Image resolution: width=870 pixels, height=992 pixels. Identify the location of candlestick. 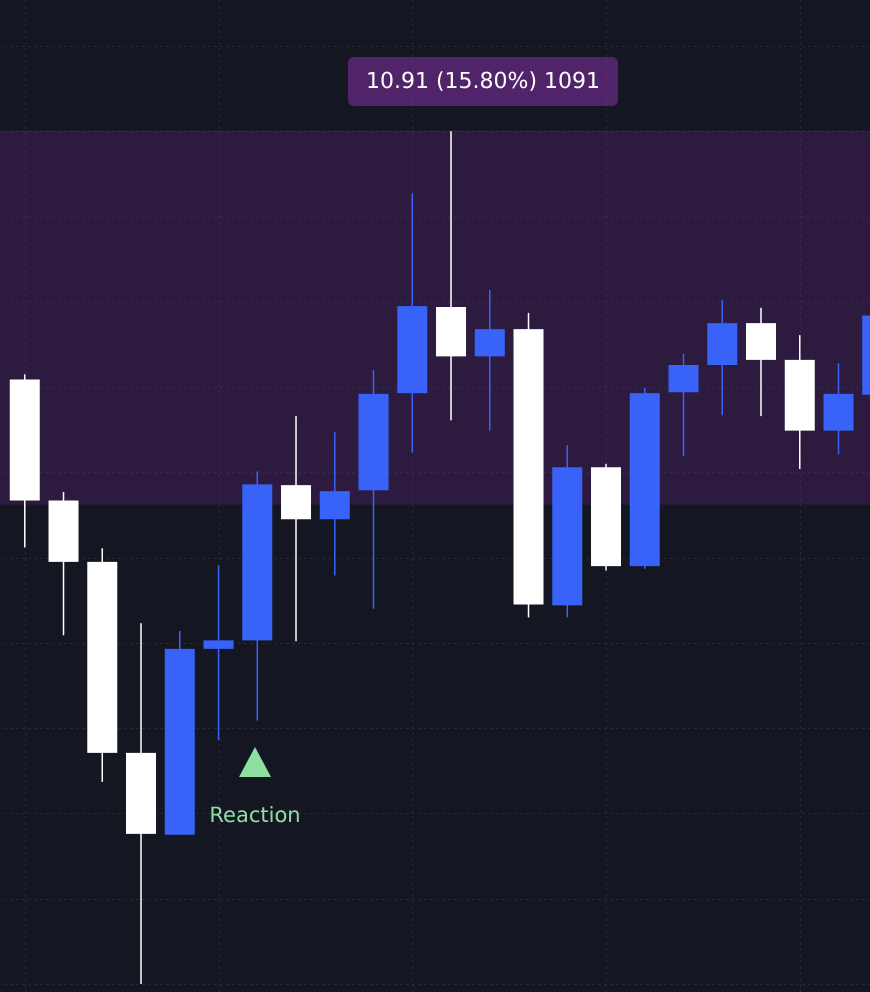
(219, 652).